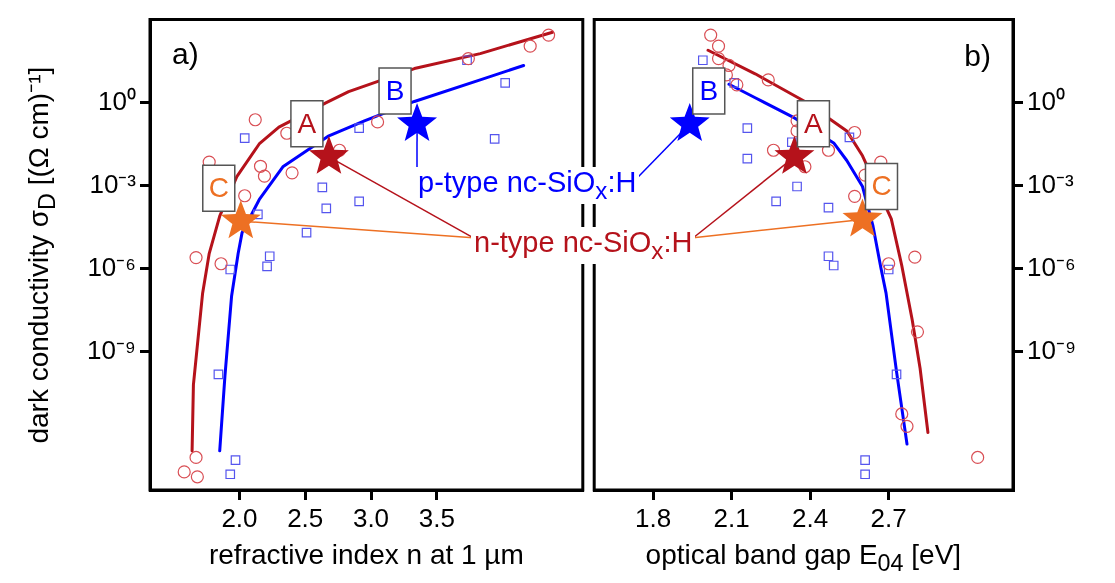  I want to click on x-tick-label: 3.0, so click(371, 517).